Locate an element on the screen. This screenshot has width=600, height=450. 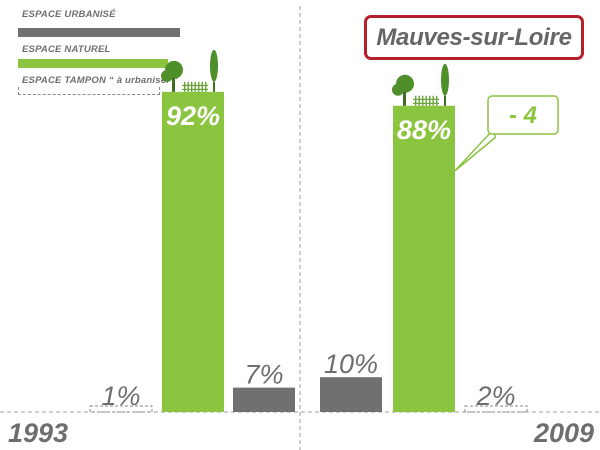
year-label-2009: 2009 is located at coordinates (564, 433).